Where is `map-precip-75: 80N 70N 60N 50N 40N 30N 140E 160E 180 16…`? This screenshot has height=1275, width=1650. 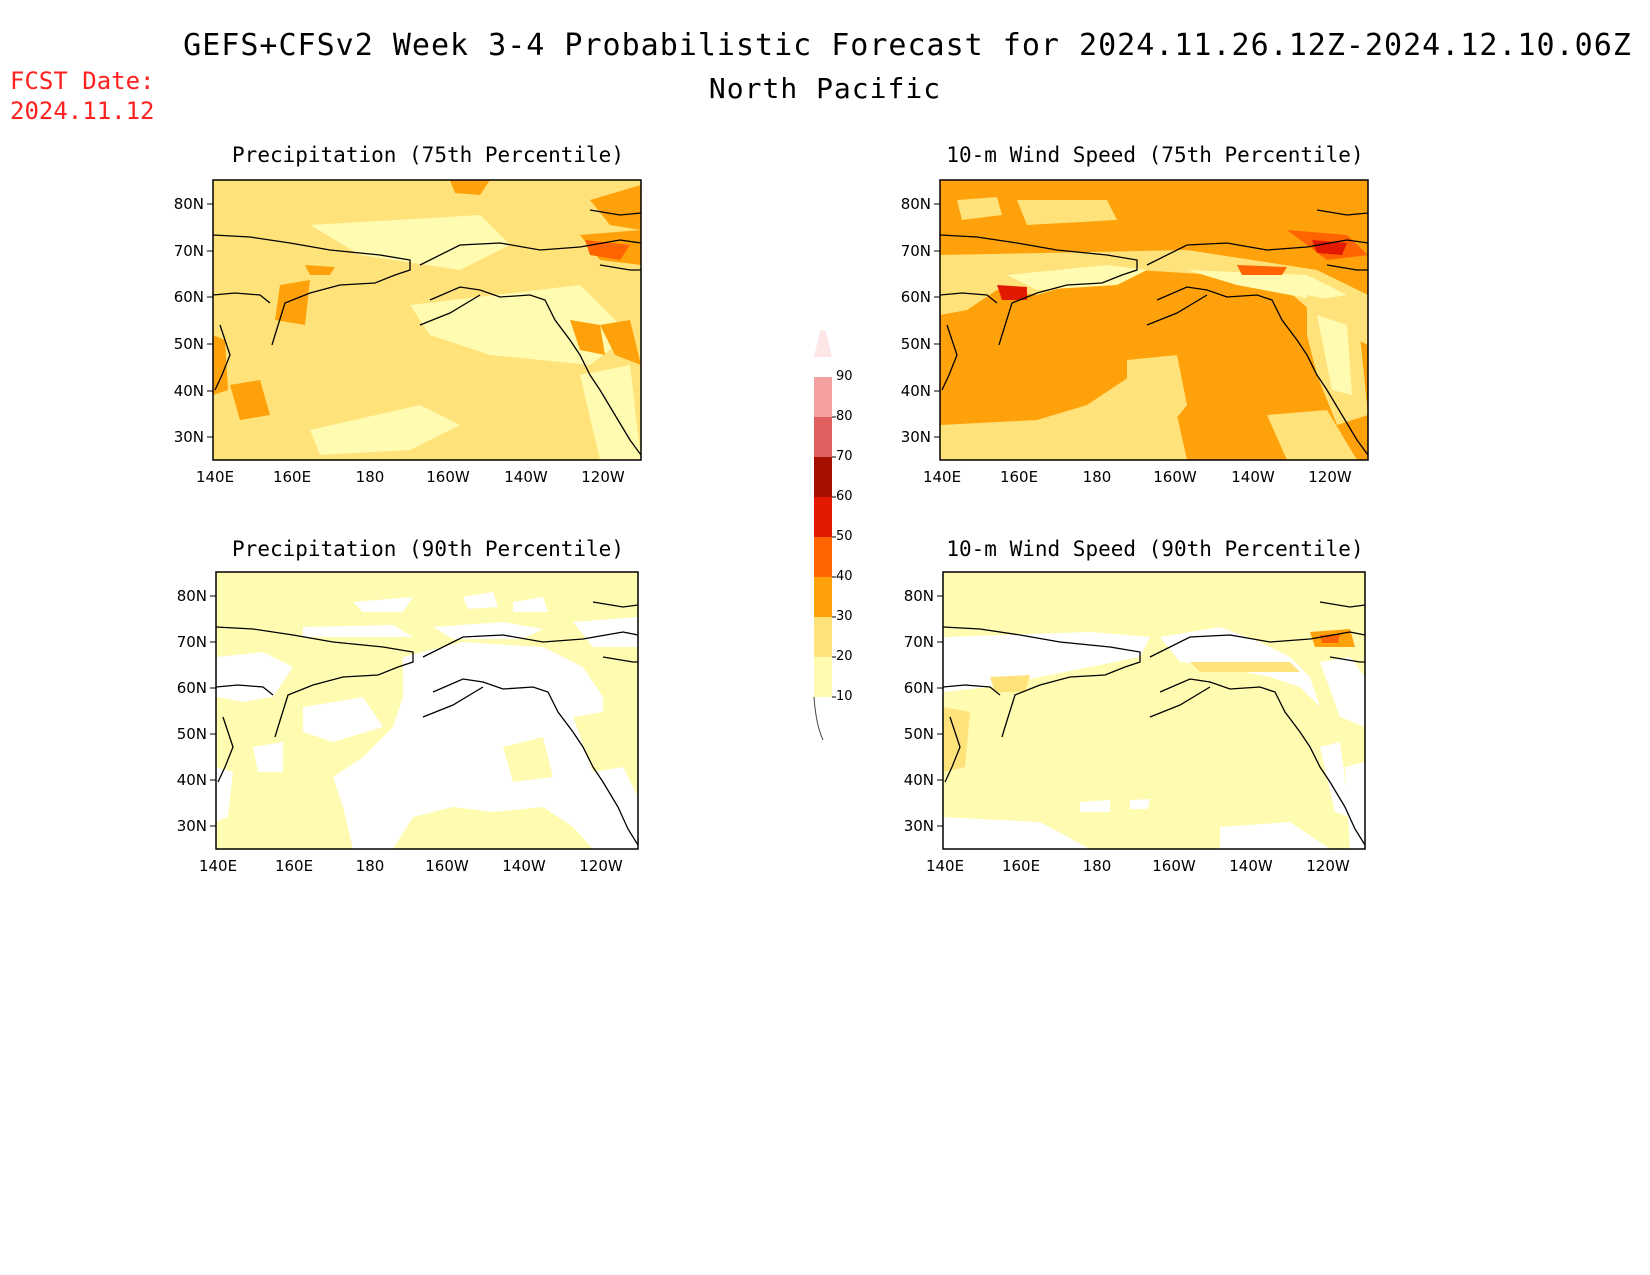
map-precip-75: 80N 70N 60N 50N 40N 30N 140E 160E 180 16… is located at coordinates (408, 332).